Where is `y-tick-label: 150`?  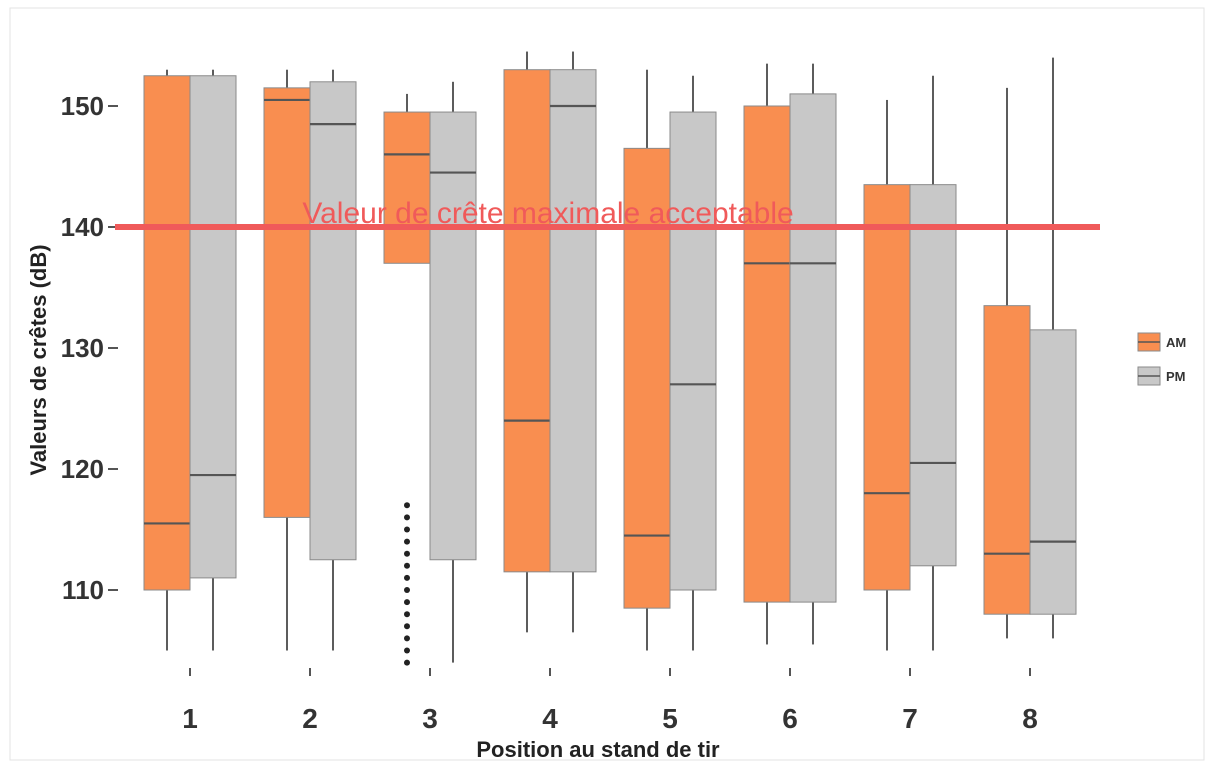 y-tick-label: 150 is located at coordinates (82, 106).